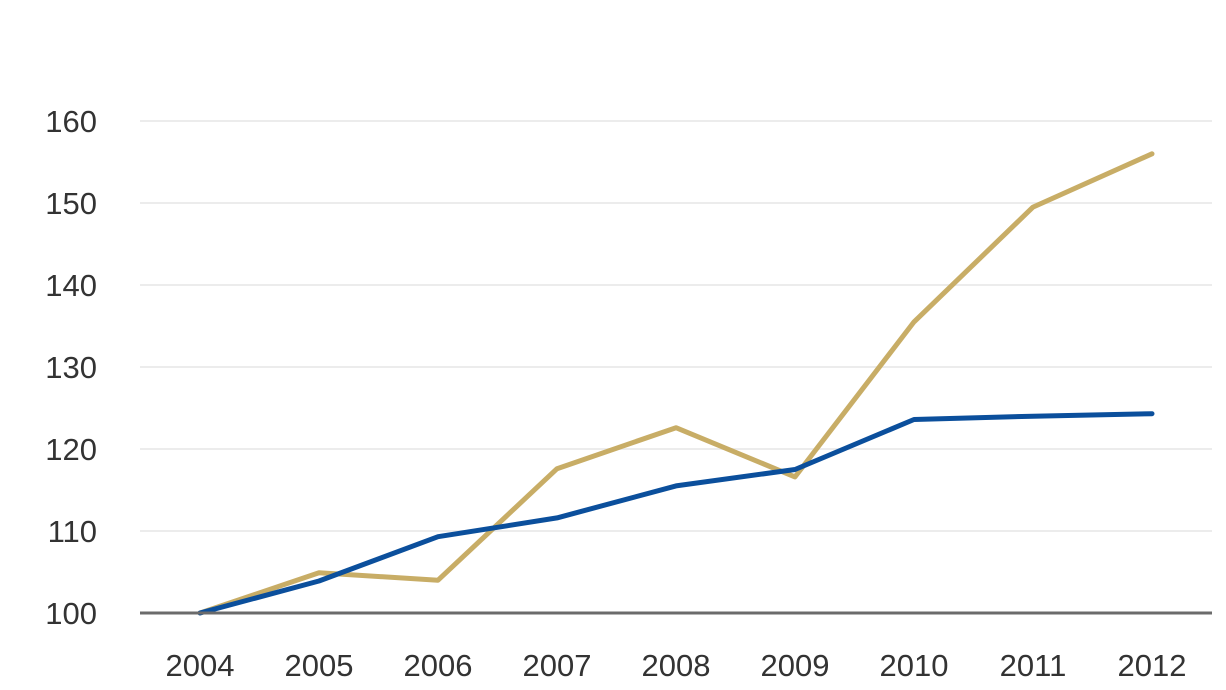 Image resolution: width=1226 pixels, height=690 pixels. I want to click on x-tick-label: 2012, so click(1152, 665).